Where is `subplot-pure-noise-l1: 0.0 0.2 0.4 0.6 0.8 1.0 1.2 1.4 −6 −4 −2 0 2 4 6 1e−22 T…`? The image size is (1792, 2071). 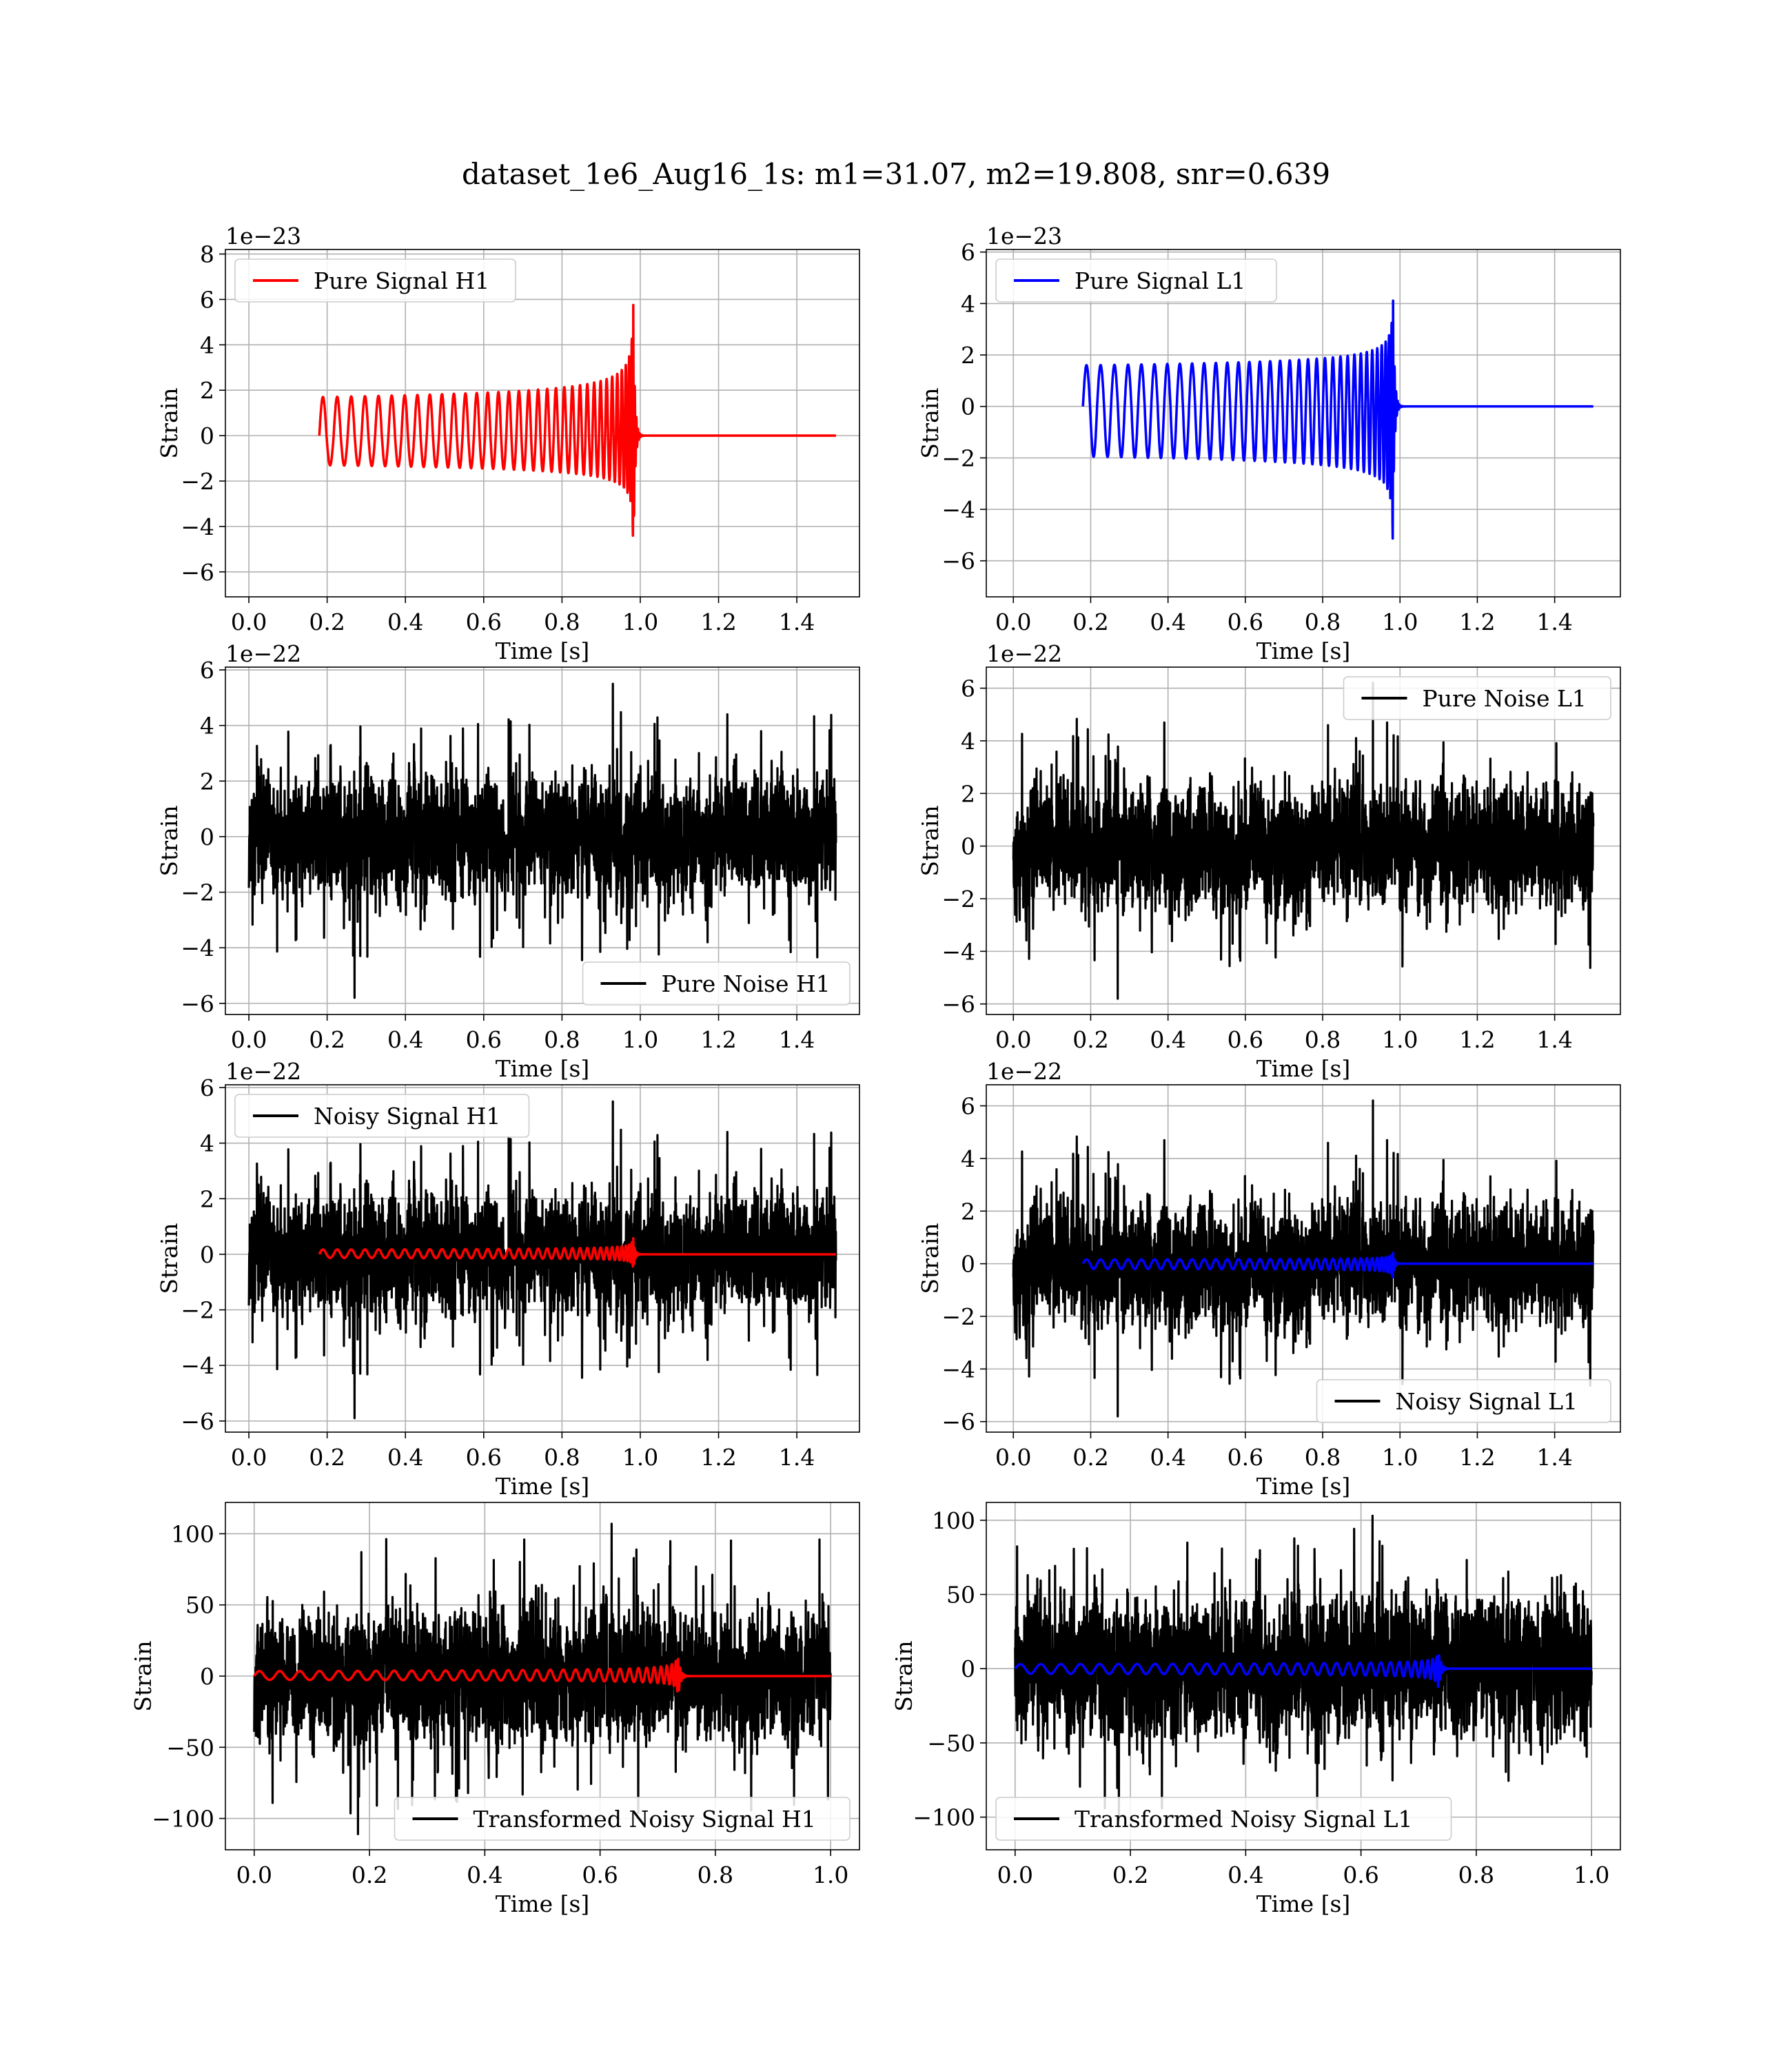
subplot-pure-noise-l1: 0.0 0.2 0.4 0.6 0.8 1.0 1.2 1.4 −6 −4 −2 0 2 4 6 1e−22 T… is located at coordinates (1269, 861).